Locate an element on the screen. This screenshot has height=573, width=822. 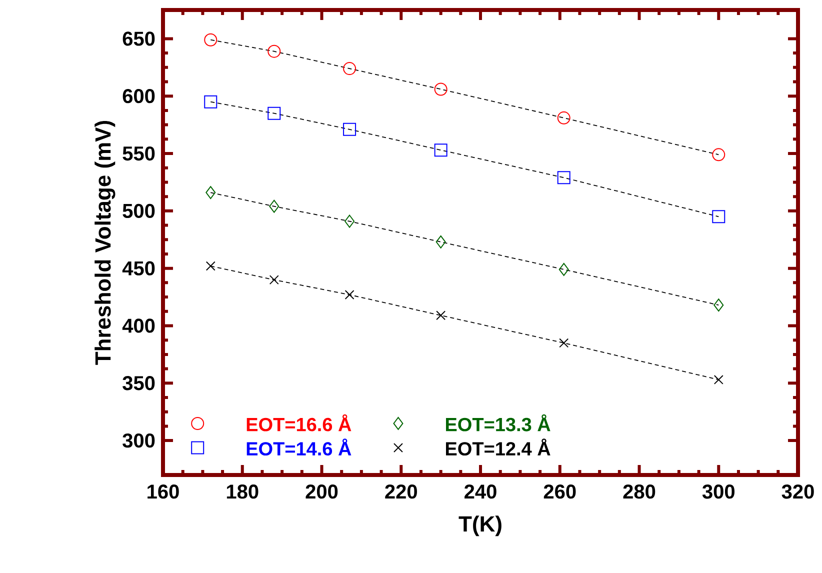
y-tick-label: 350 is located at coordinates (138, 383).